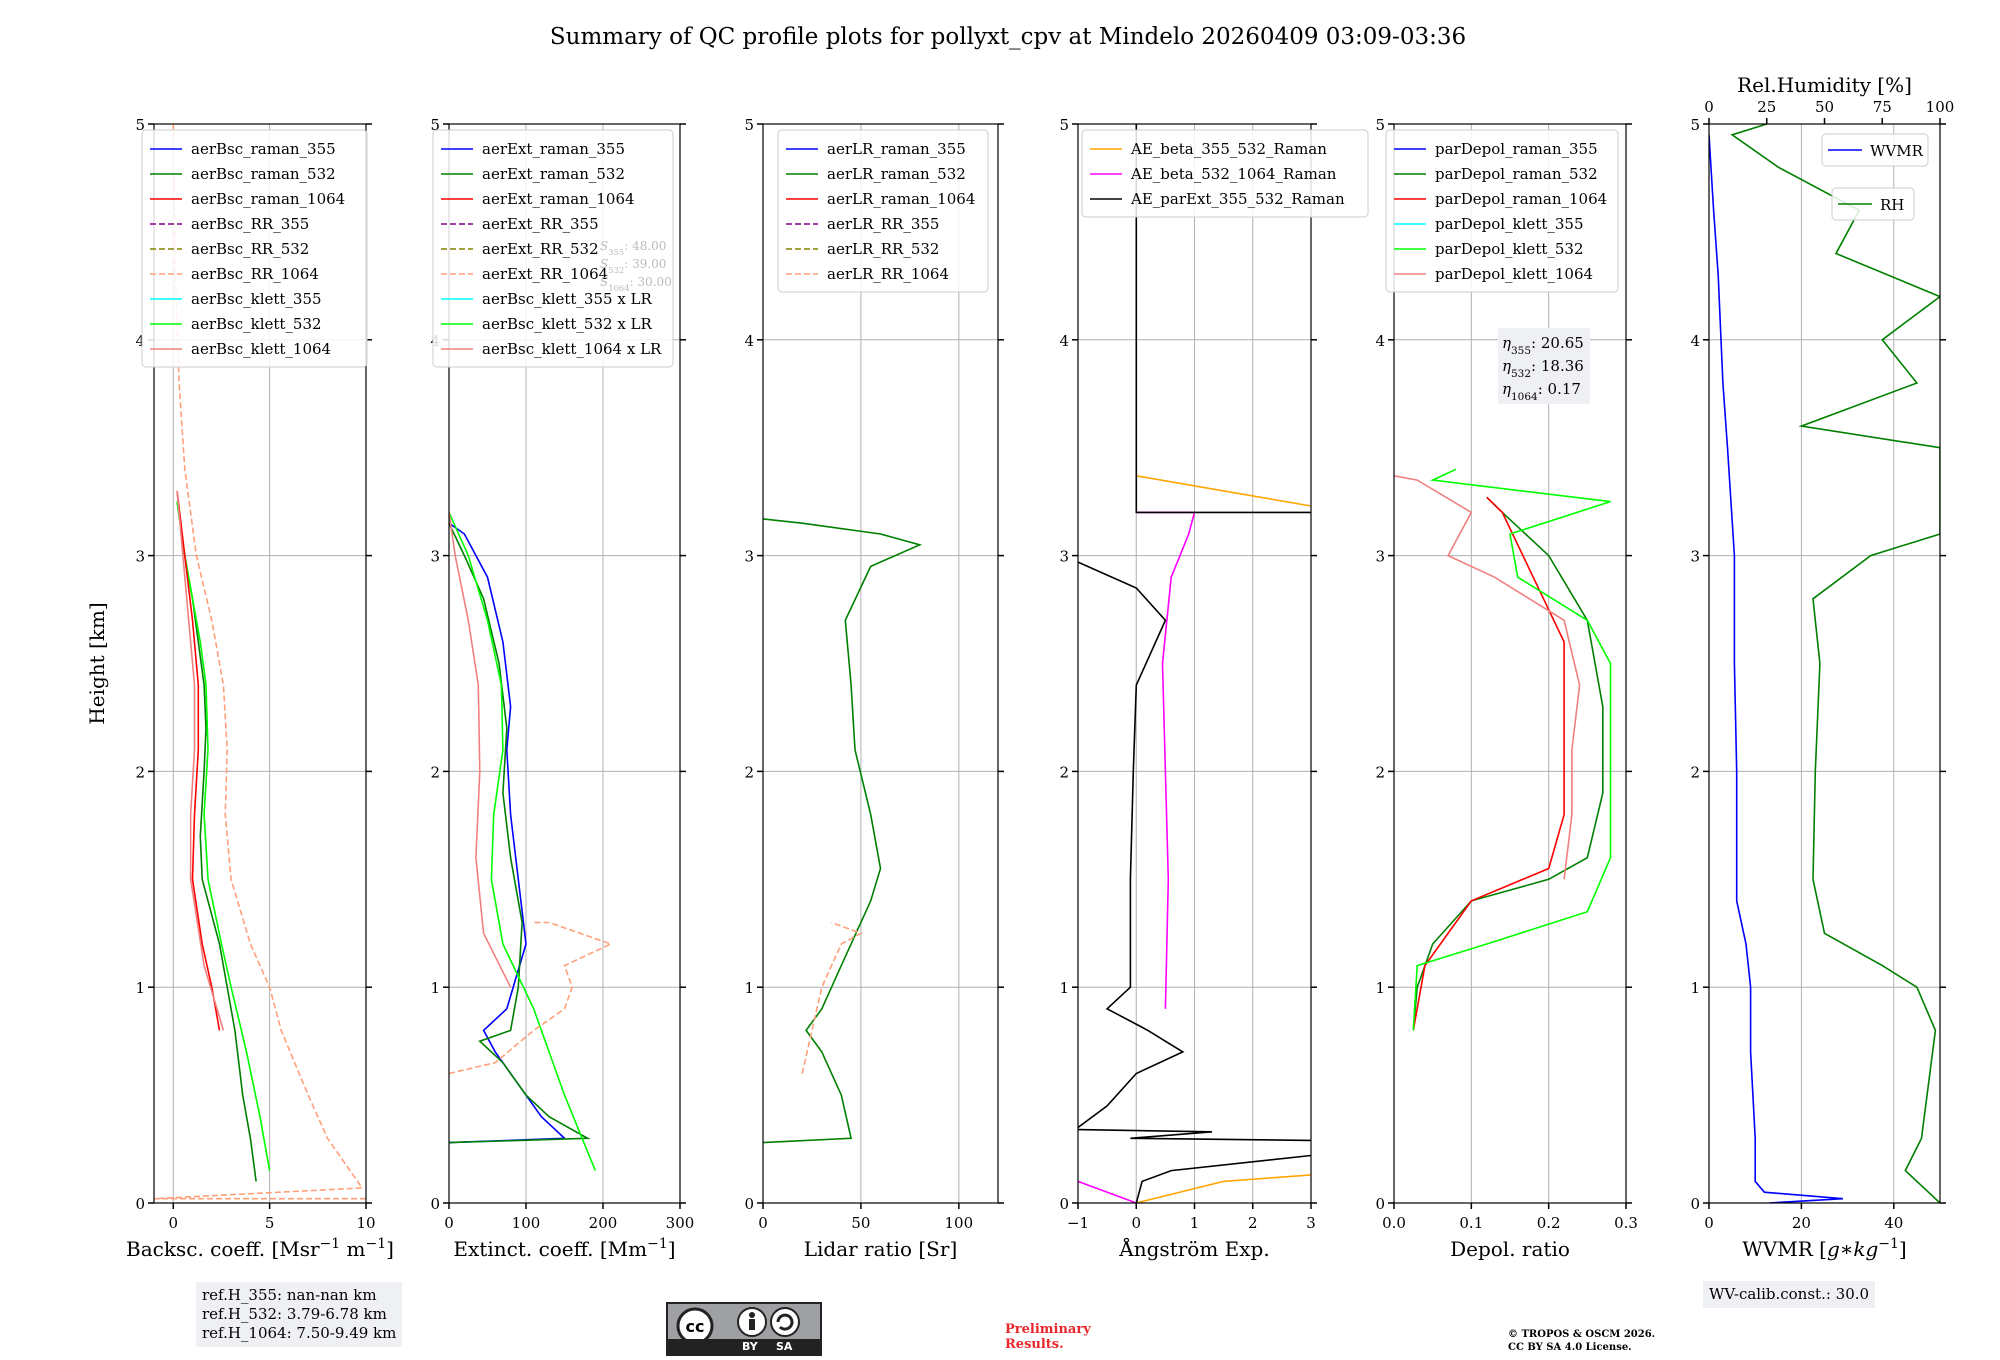  Describe the element at coordinates (261, 349) in the screenshot. I see `legend-label-aerBsc_klett_1064: aerBsc_klett_1064` at that location.